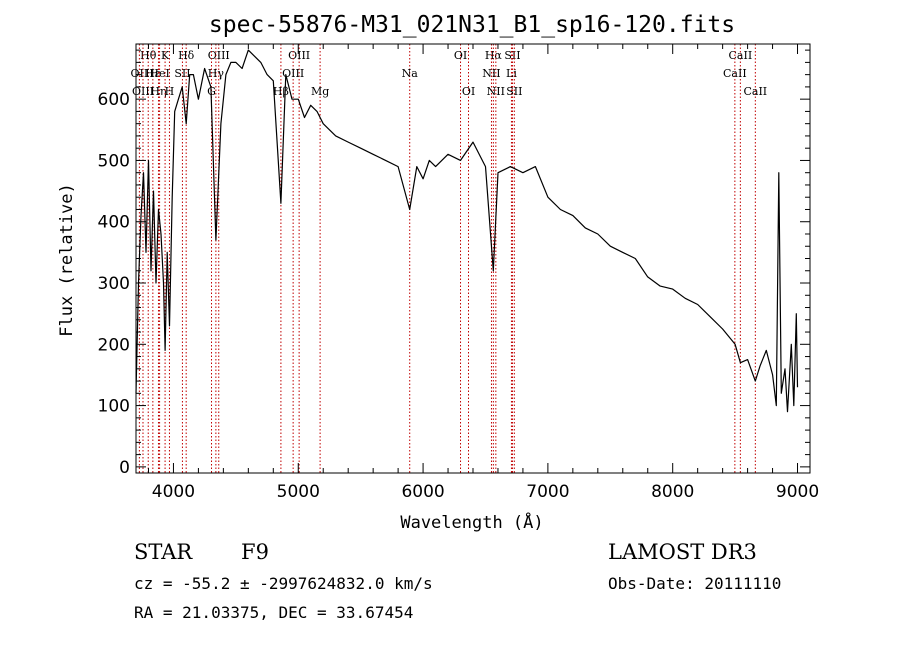 The width and height of the screenshot is (900, 649). What do you see at coordinates (165, 55) in the screenshot?
I see `line-label-6: K` at bounding box center [165, 55].